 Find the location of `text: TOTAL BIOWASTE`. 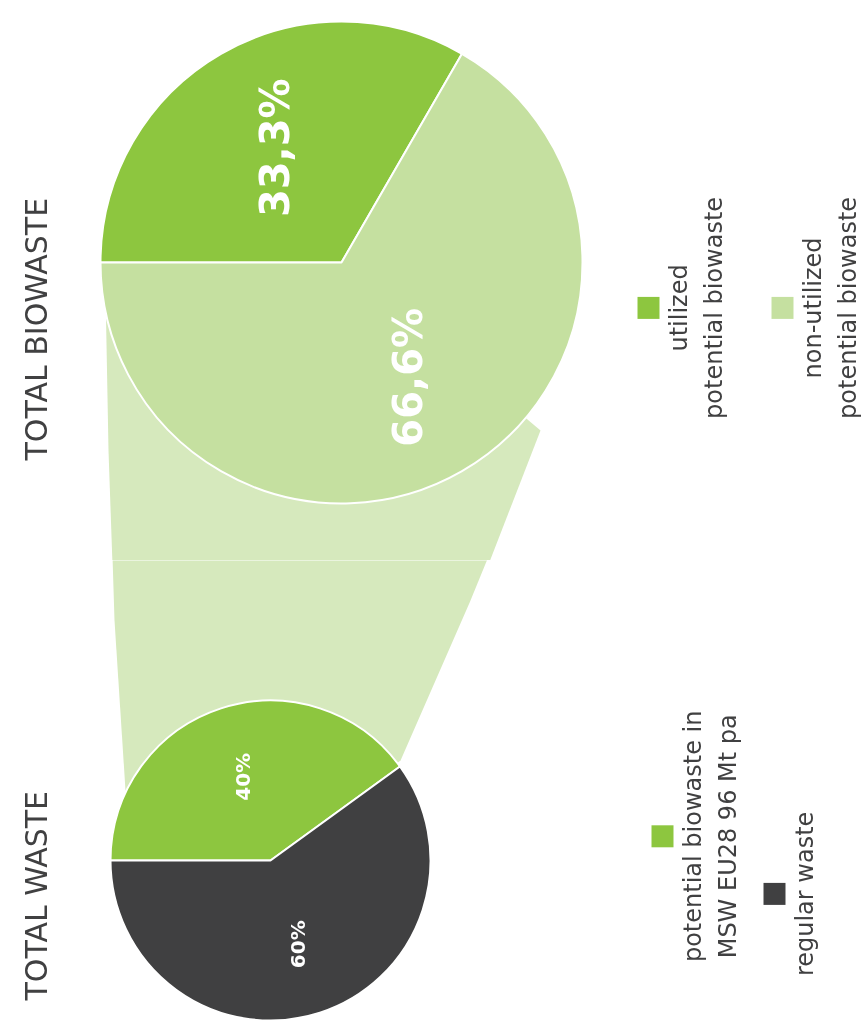

text: TOTAL BIOWASTE is located at coordinates (36, 329).